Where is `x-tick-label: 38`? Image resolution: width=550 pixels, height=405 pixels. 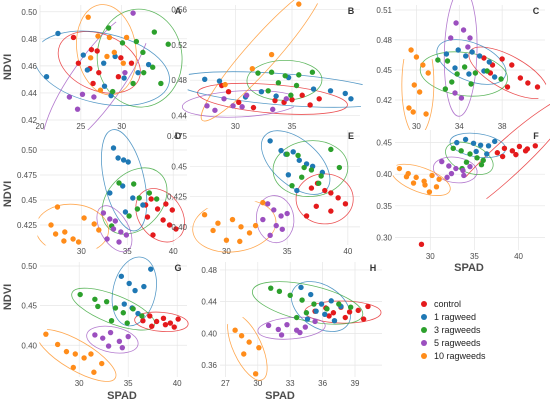 x-tick-label: 38 is located at coordinates (502, 126).